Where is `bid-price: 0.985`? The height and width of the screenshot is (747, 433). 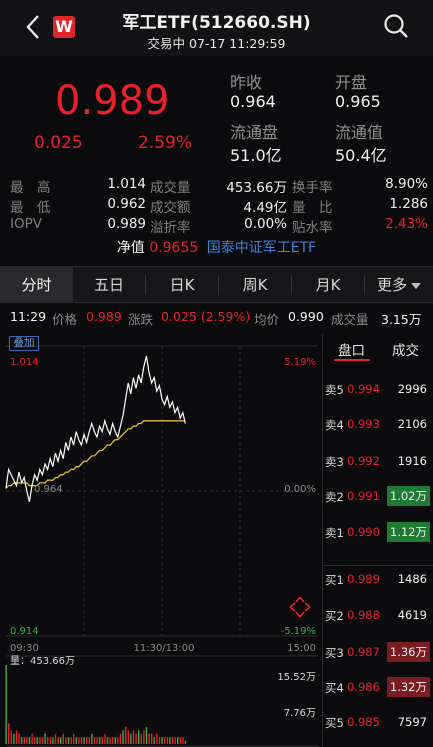 bid-price: 0.985 is located at coordinates (363, 722).